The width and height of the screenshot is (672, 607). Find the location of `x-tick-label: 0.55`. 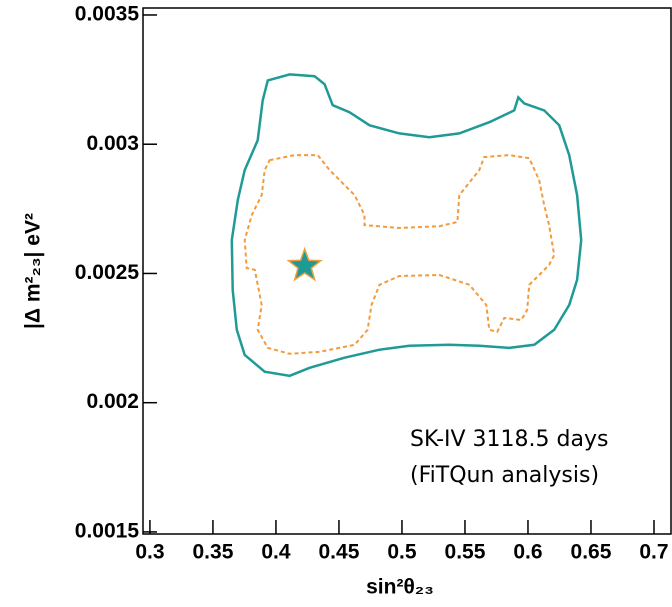

x-tick-label: 0.55 is located at coordinates (465, 552).